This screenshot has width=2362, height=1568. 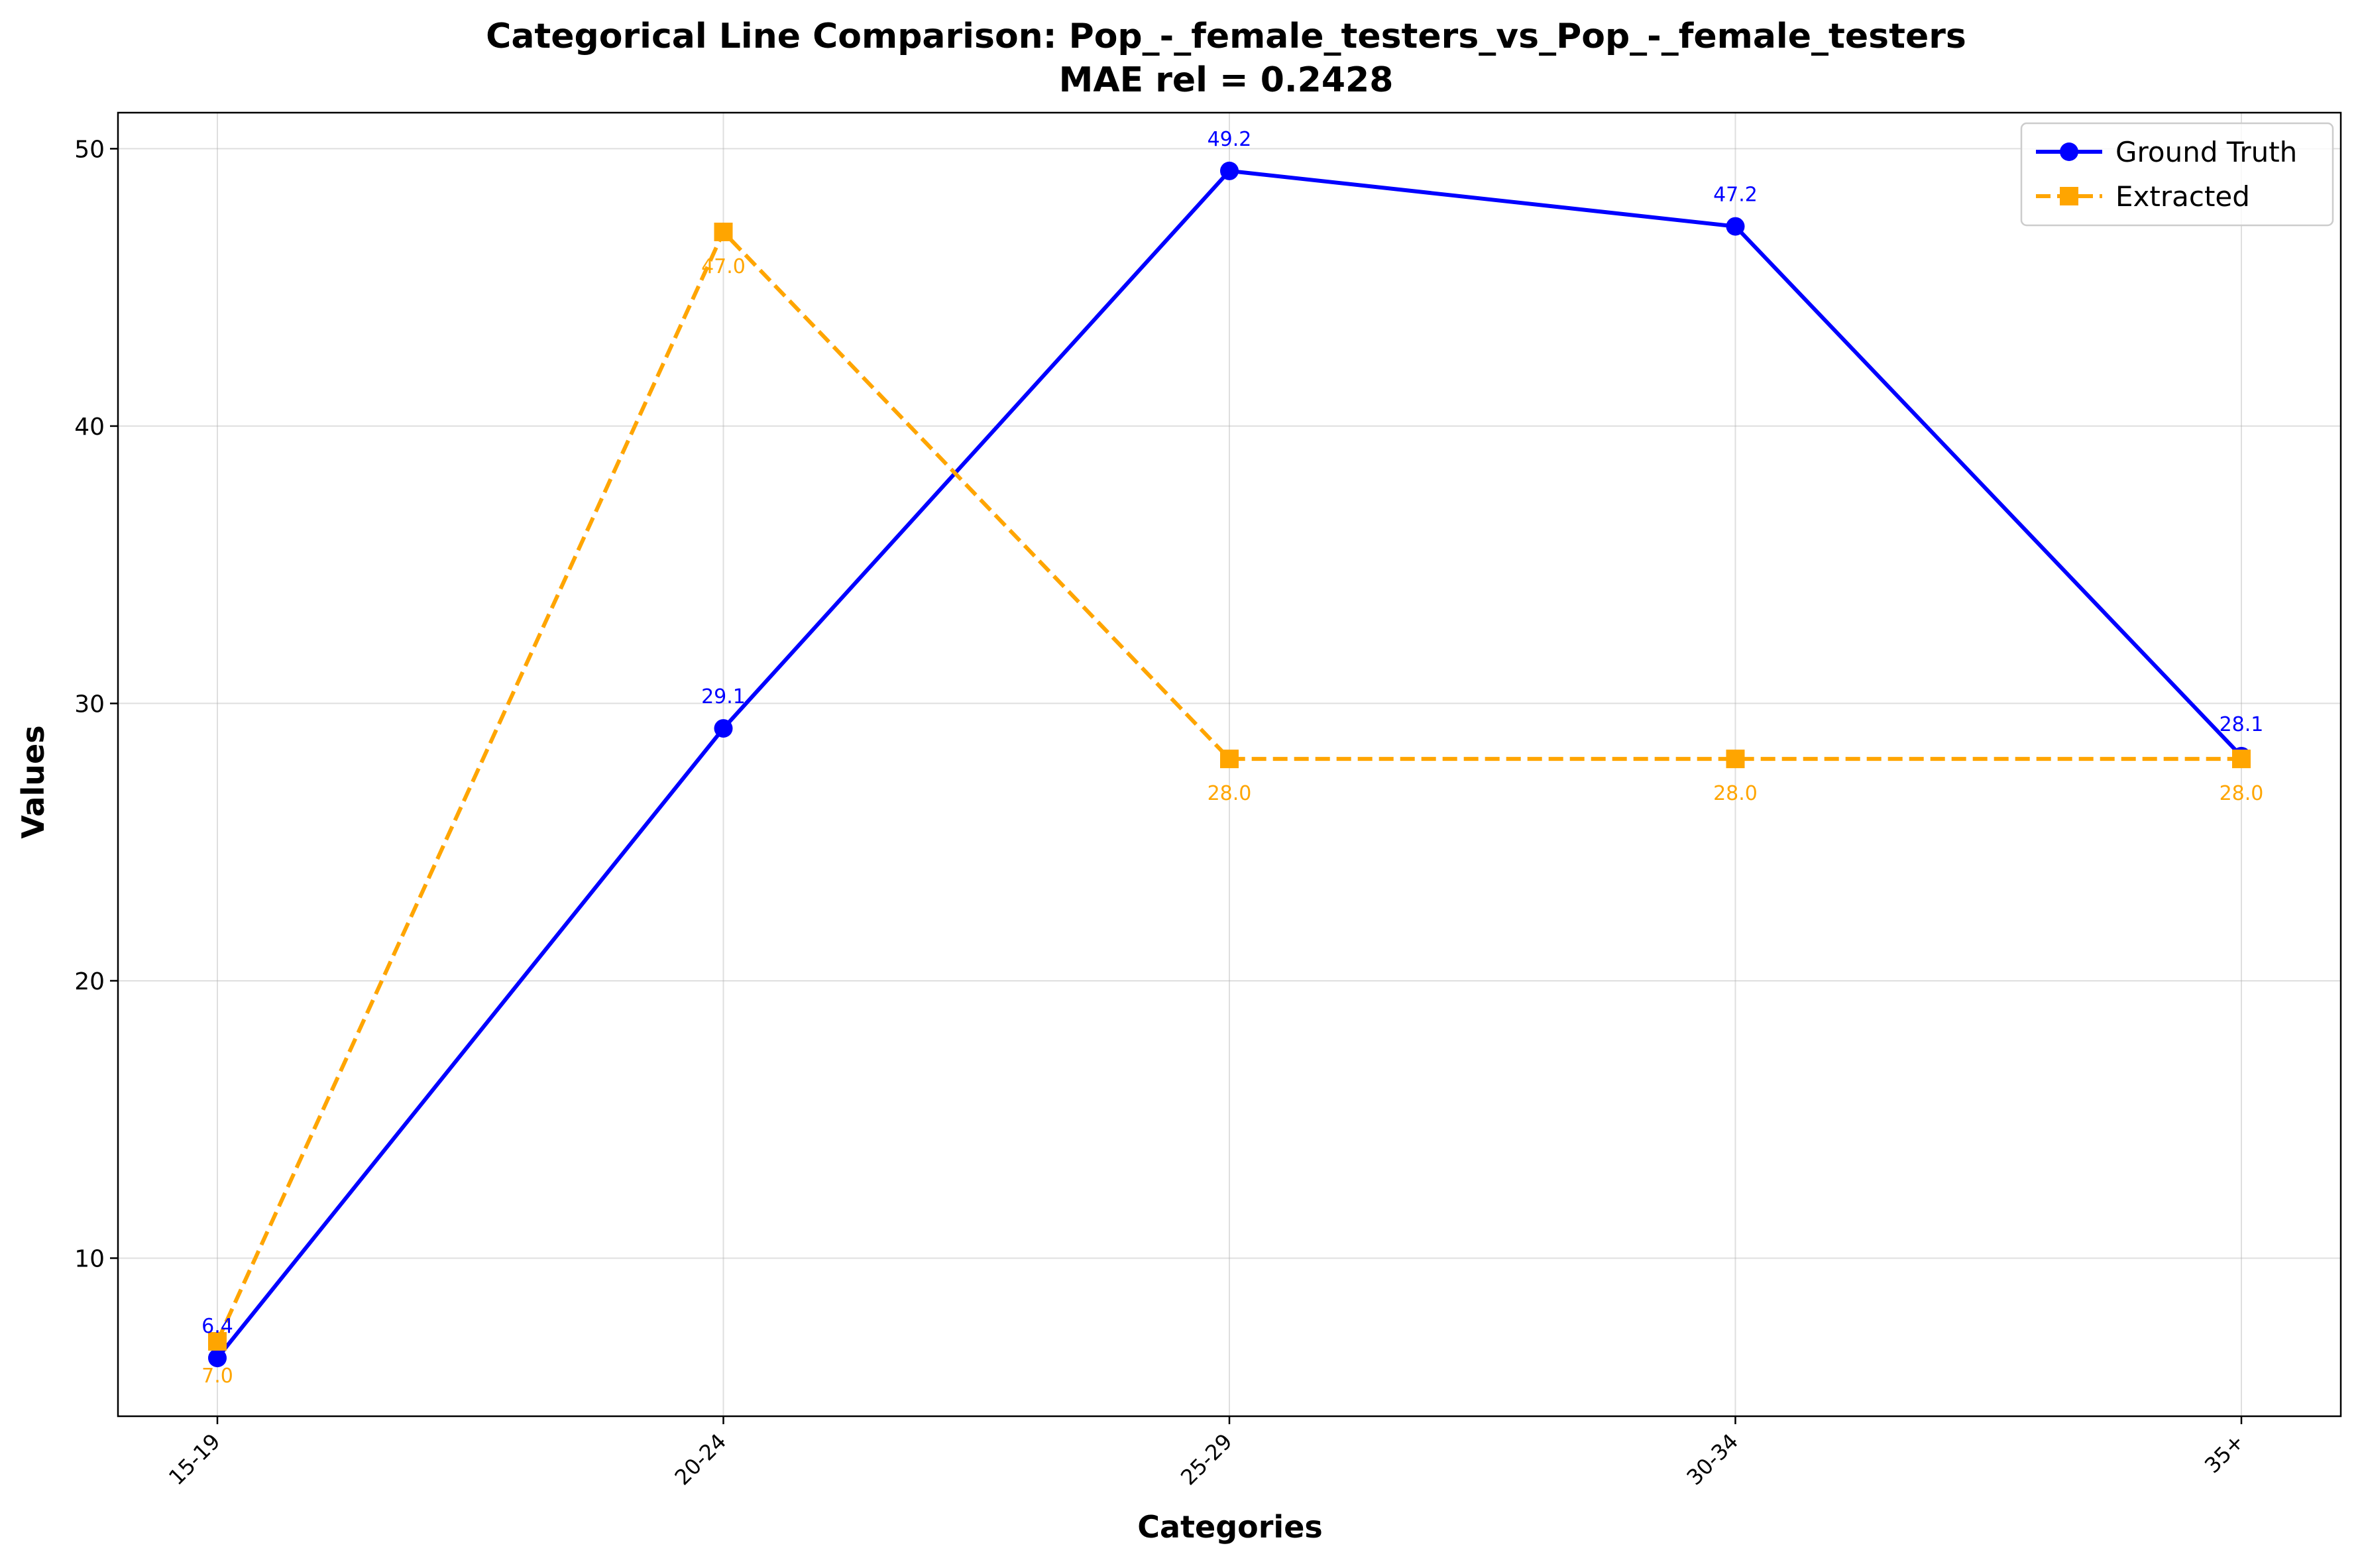 What do you see at coordinates (33, 781) in the screenshot?
I see `y-axis-label: Values` at bounding box center [33, 781].